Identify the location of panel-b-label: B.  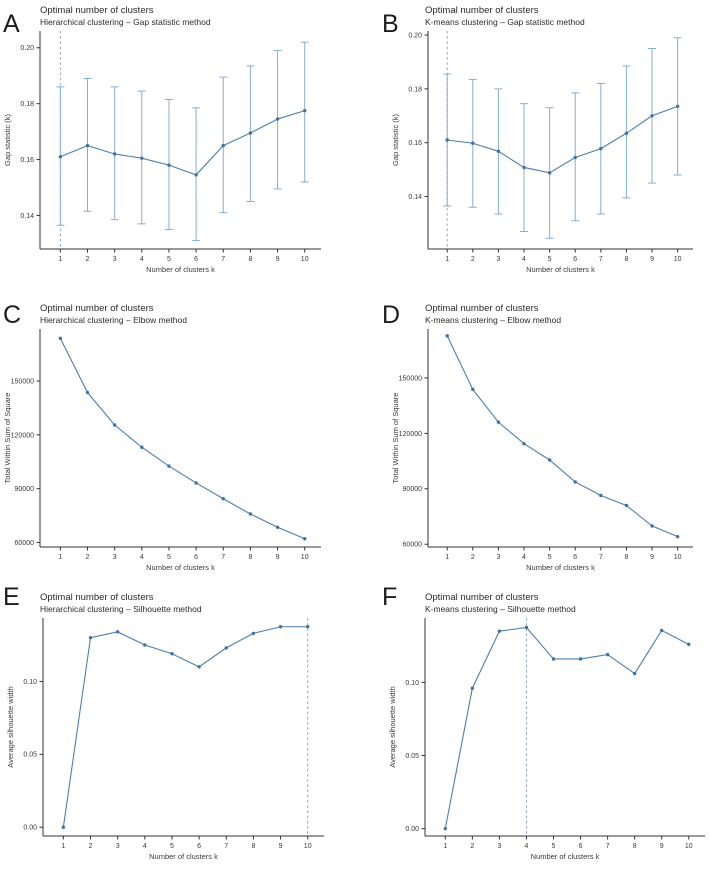
(390, 24).